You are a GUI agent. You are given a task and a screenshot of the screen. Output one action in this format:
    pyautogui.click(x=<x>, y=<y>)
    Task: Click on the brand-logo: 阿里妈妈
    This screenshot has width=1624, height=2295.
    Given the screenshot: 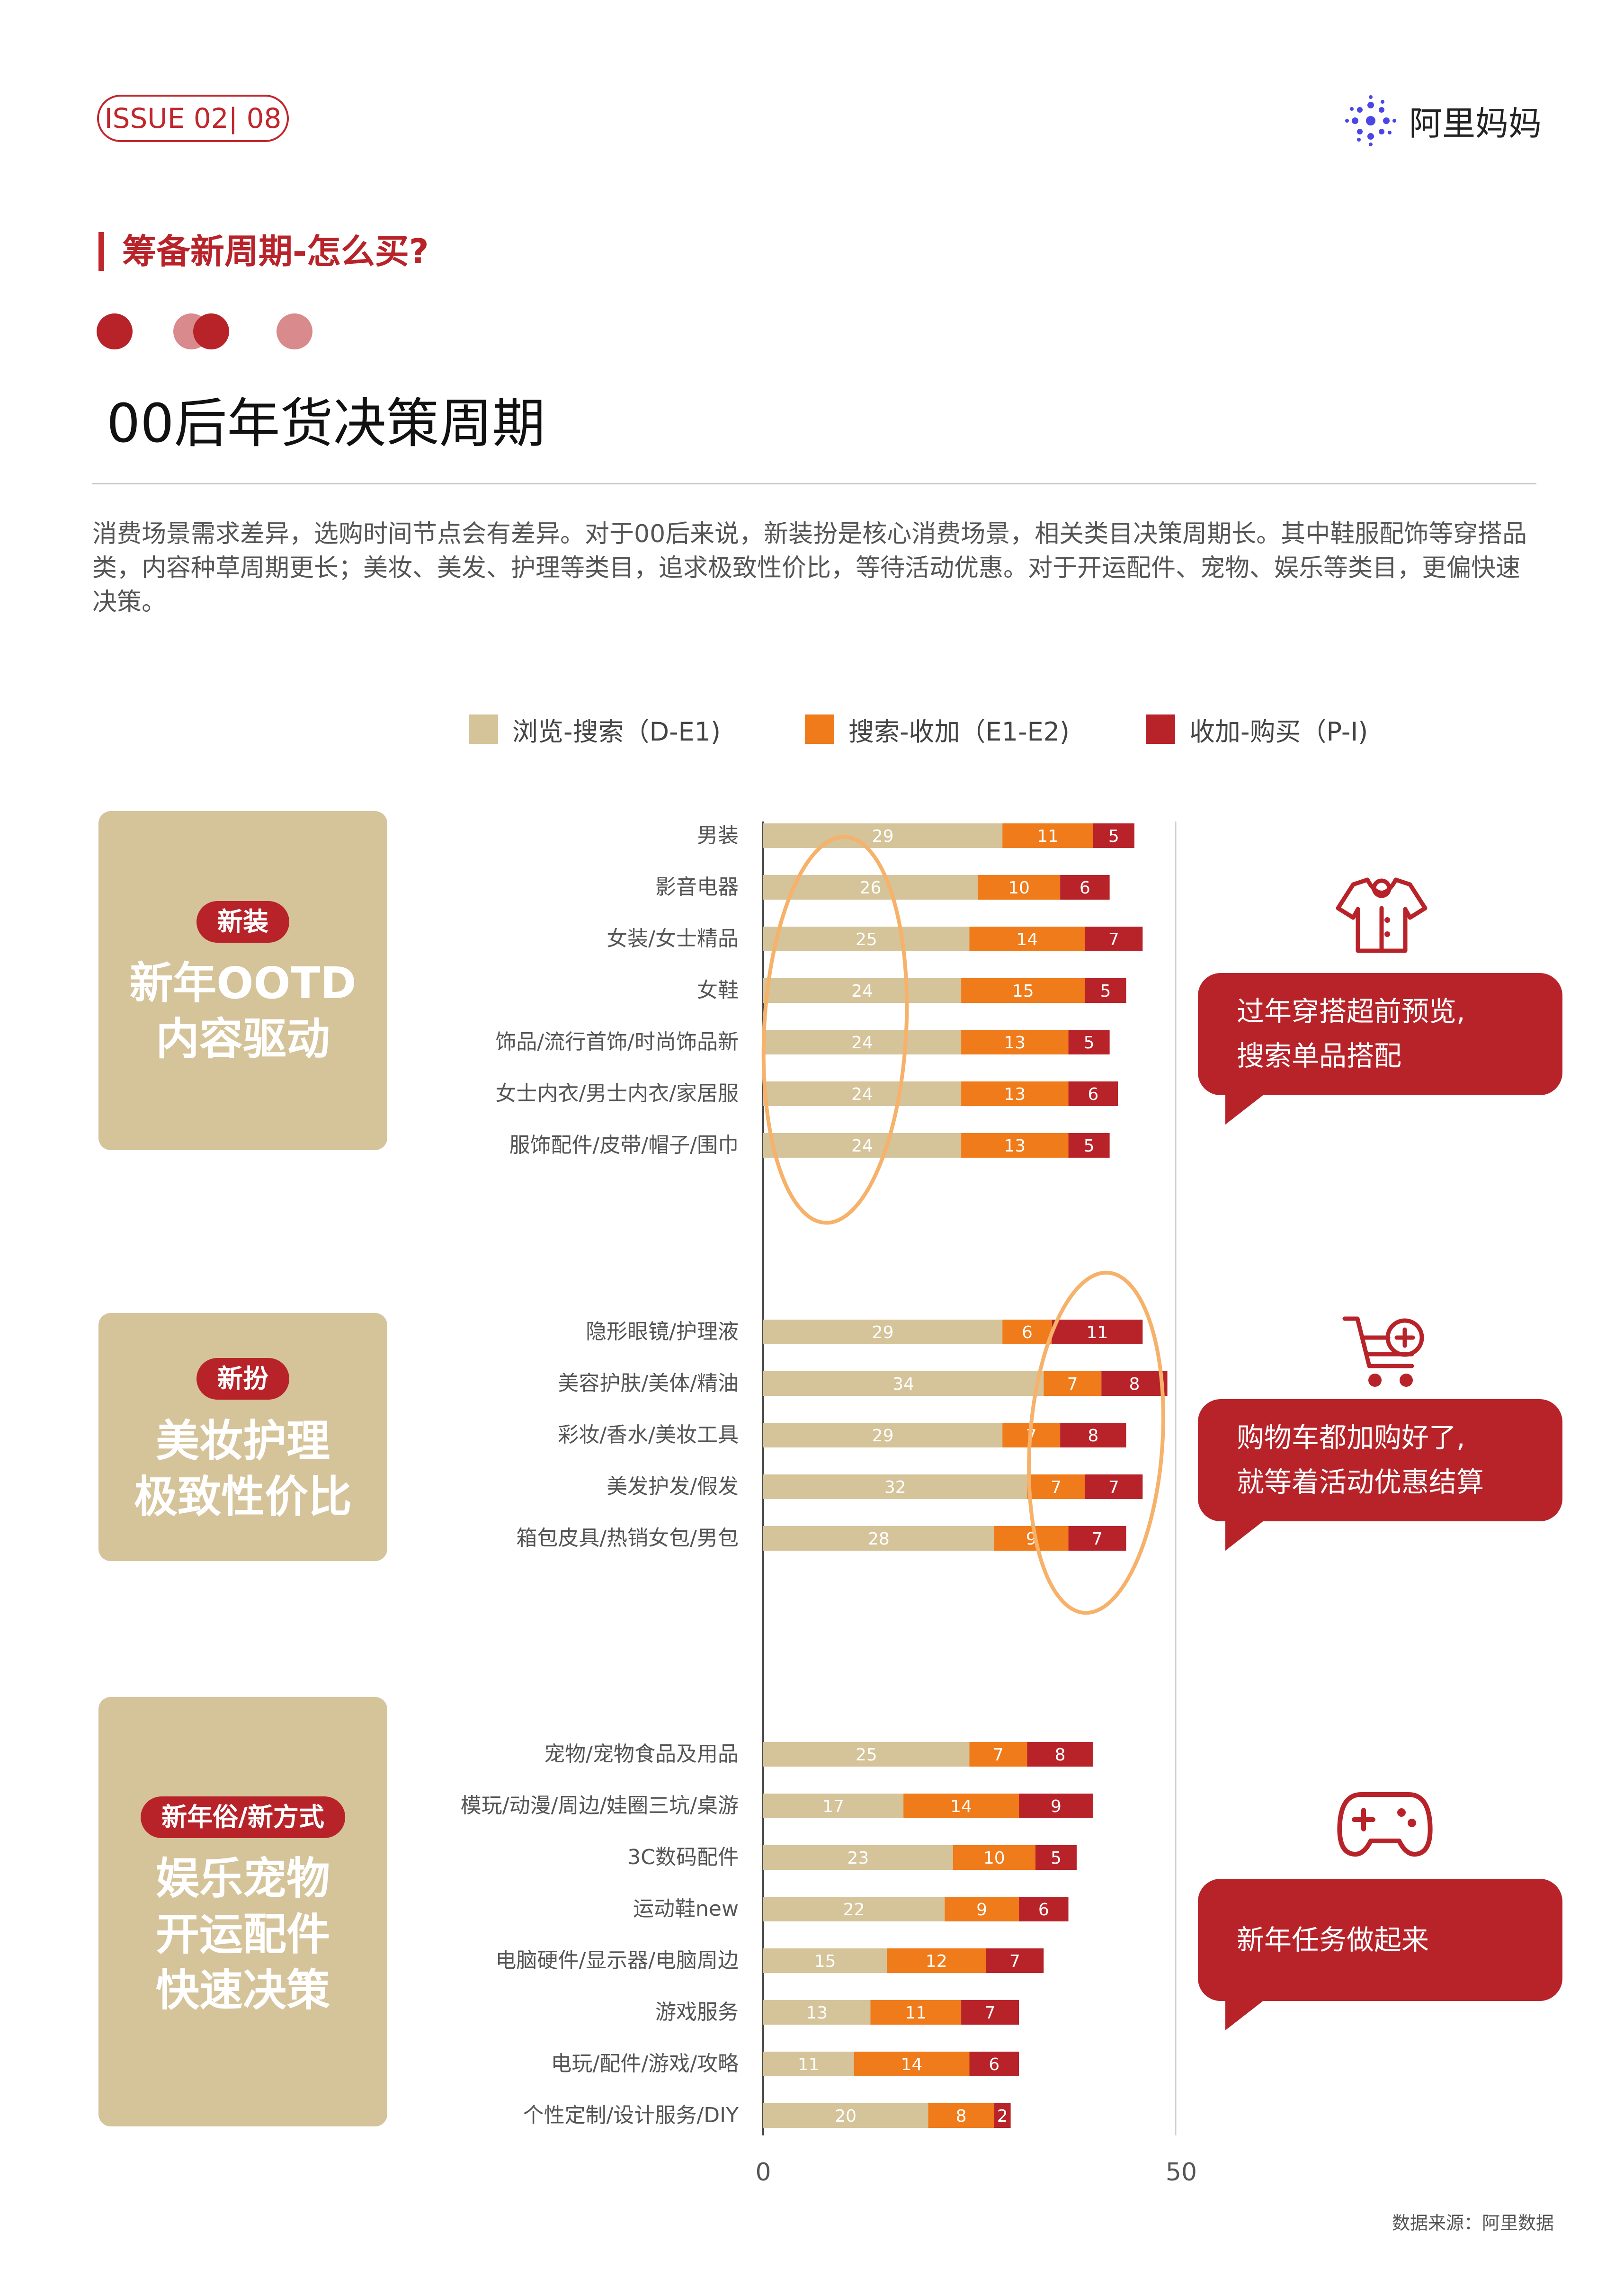 What is the action you would take?
    pyautogui.click(x=1444, y=121)
    